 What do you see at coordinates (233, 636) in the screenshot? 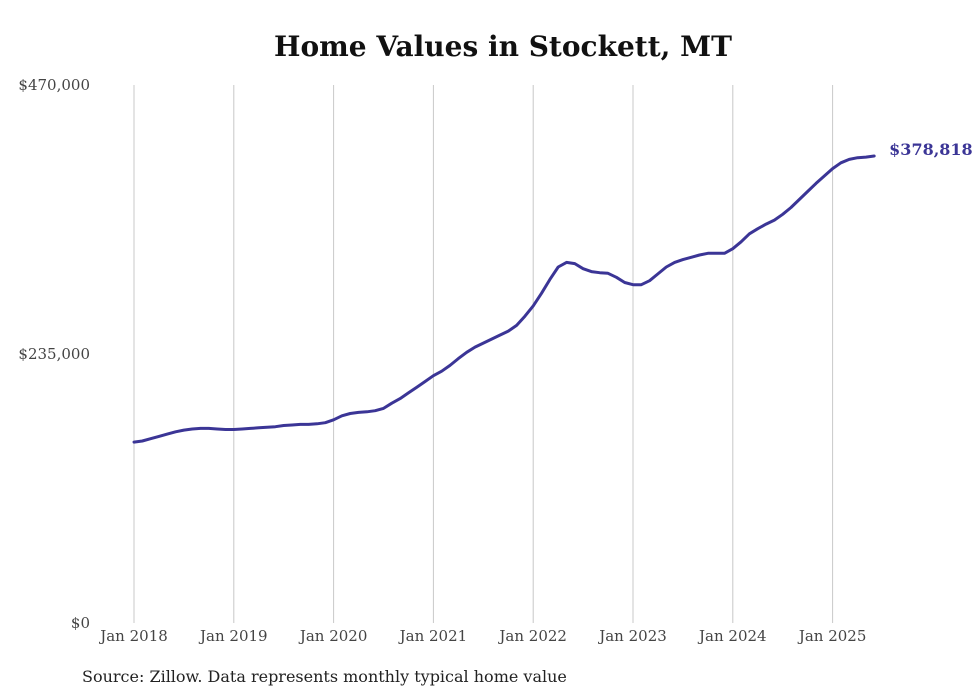
I see `x-tick-label: Jan 2019` at bounding box center [233, 636].